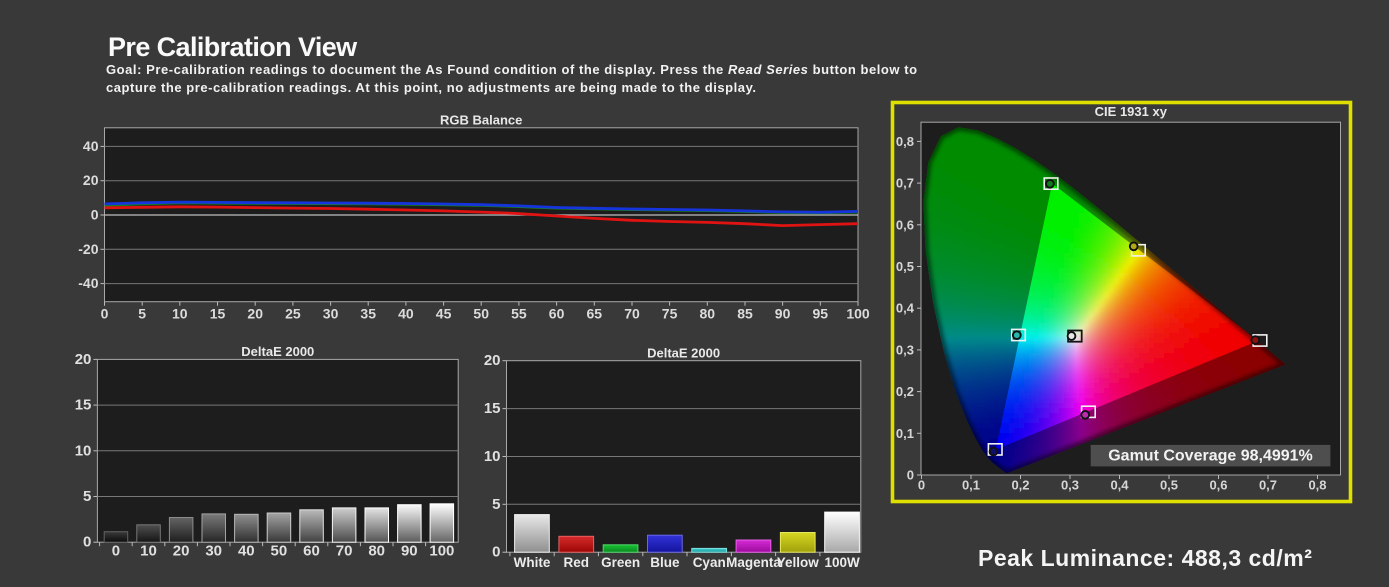 The height and width of the screenshot is (587, 1389). What do you see at coordinates (1210, 456) in the screenshot?
I see `svg-text: Gamut Coverage 98,4991%` at bounding box center [1210, 456].